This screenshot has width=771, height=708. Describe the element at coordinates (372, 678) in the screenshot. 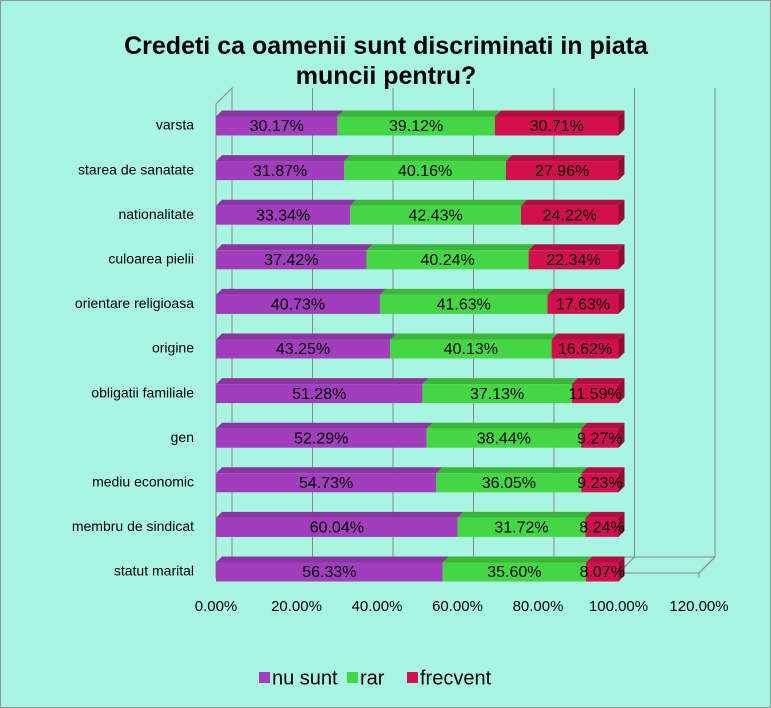

I see `legend-label: rar` at that location.